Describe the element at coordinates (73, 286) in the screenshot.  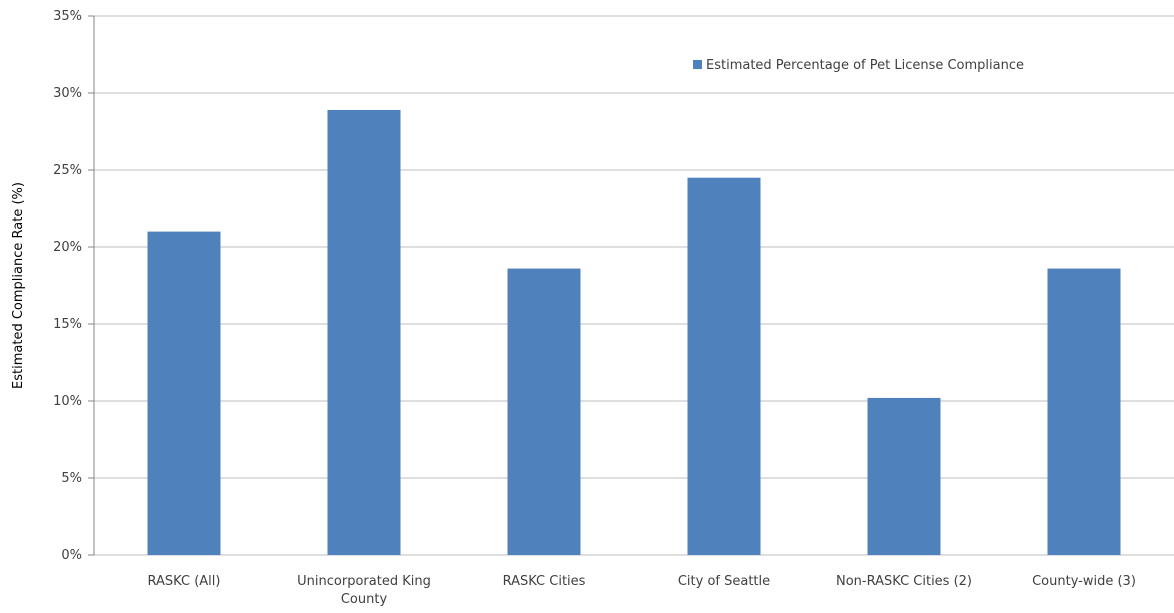
I see `y-axis-ticks: 0% 5% 10% 15% 20% 25% 30% 35%` at that location.